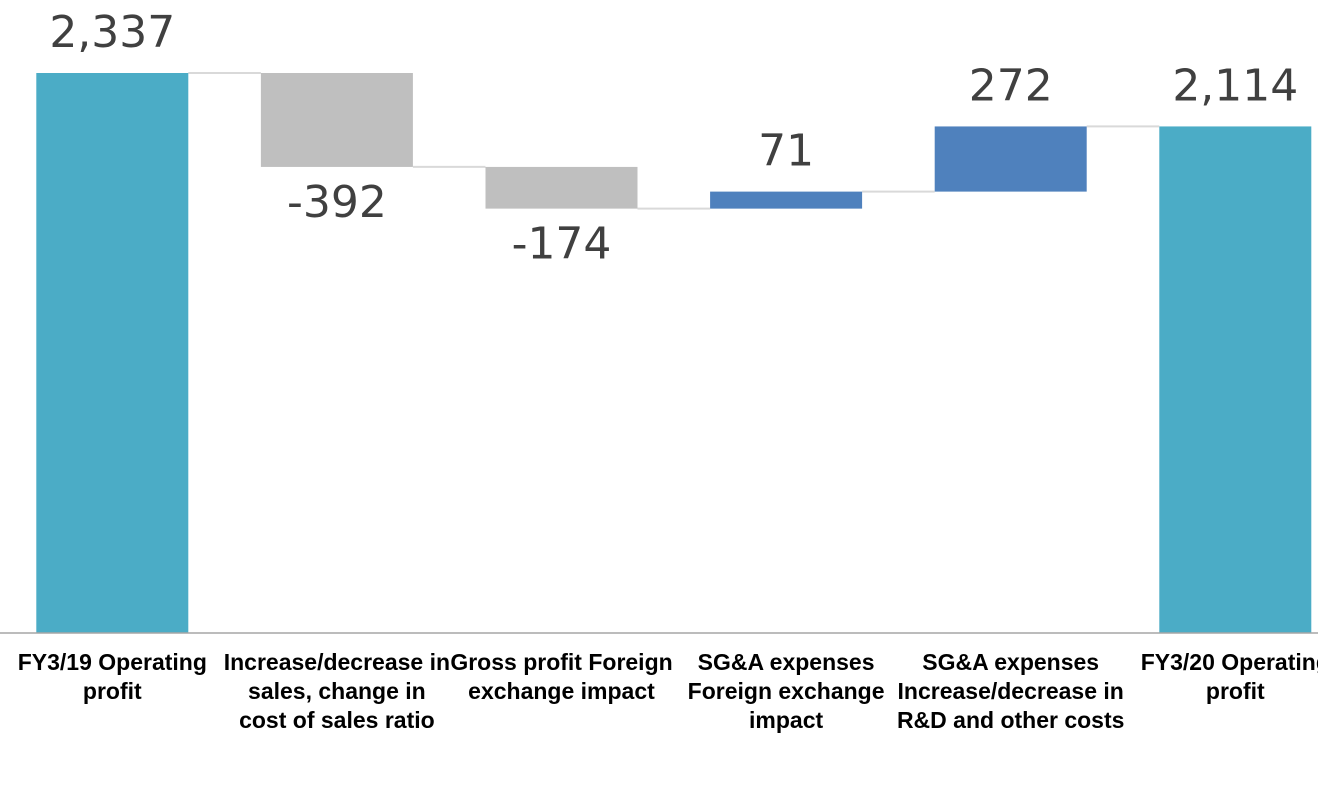 The height and width of the screenshot is (801, 1318). I want to click on category-label: SG&A expenses Foreign exchange impact, so click(786, 691).